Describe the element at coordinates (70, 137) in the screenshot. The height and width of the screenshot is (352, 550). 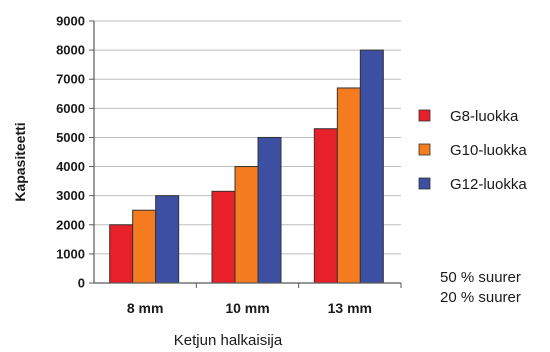
I see `y-tick-label: 5000` at that location.